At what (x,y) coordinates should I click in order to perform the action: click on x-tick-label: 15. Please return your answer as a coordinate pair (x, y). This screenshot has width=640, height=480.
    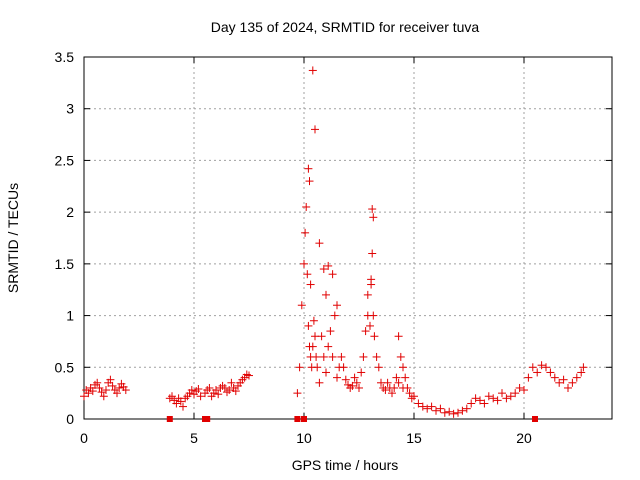
    Looking at the image, I should click on (414, 438).